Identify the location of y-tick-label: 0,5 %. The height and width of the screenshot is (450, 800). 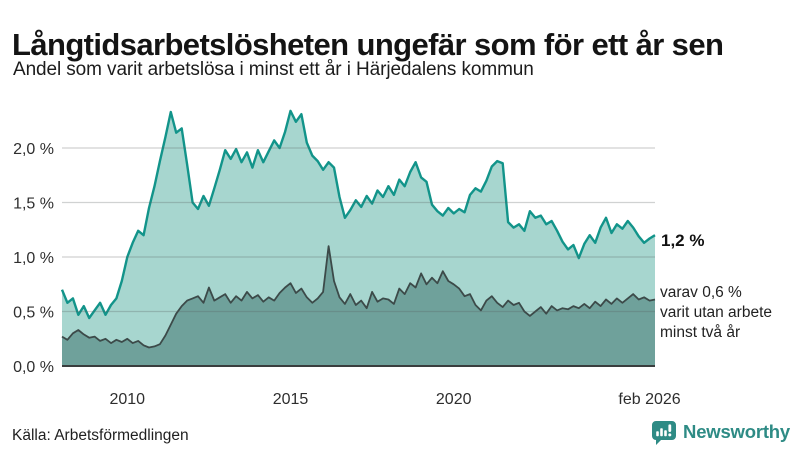
(33, 313).